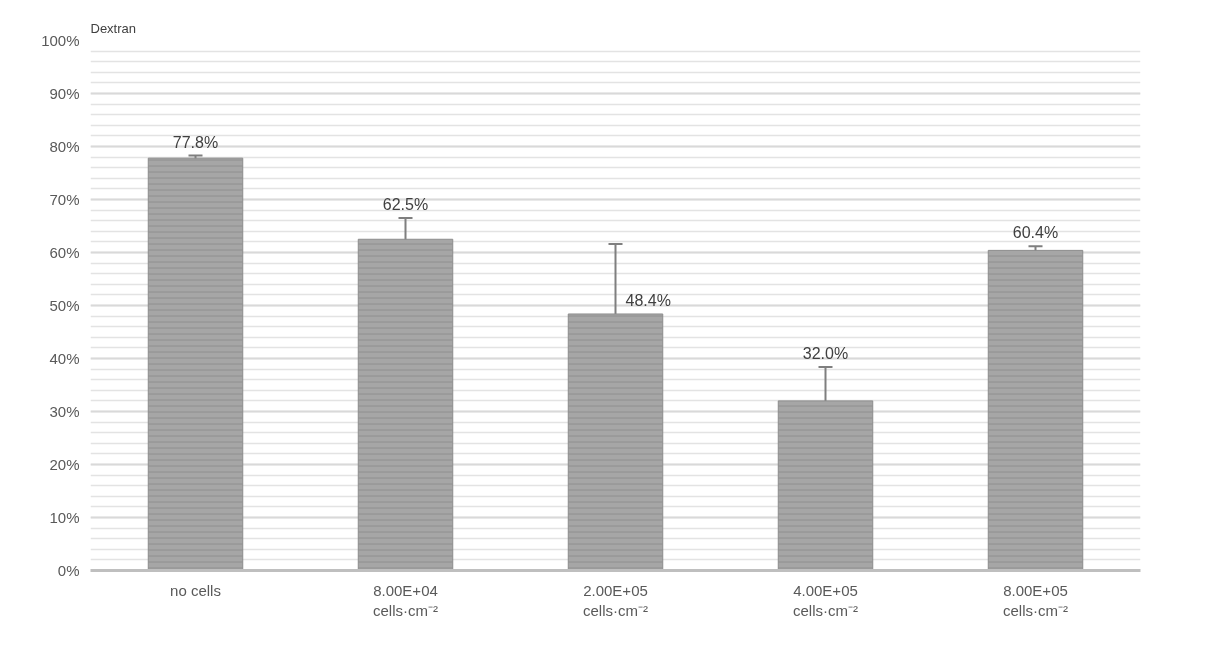  What do you see at coordinates (60, 40) in the screenshot?
I see `y-tick-label: 100%` at bounding box center [60, 40].